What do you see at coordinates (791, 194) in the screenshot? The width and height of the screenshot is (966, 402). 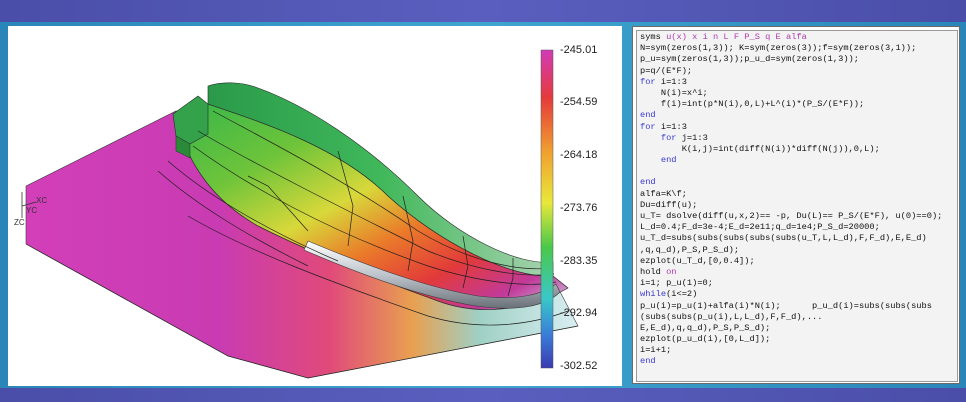 I see `code-line: alfa=K\f;` at bounding box center [791, 194].